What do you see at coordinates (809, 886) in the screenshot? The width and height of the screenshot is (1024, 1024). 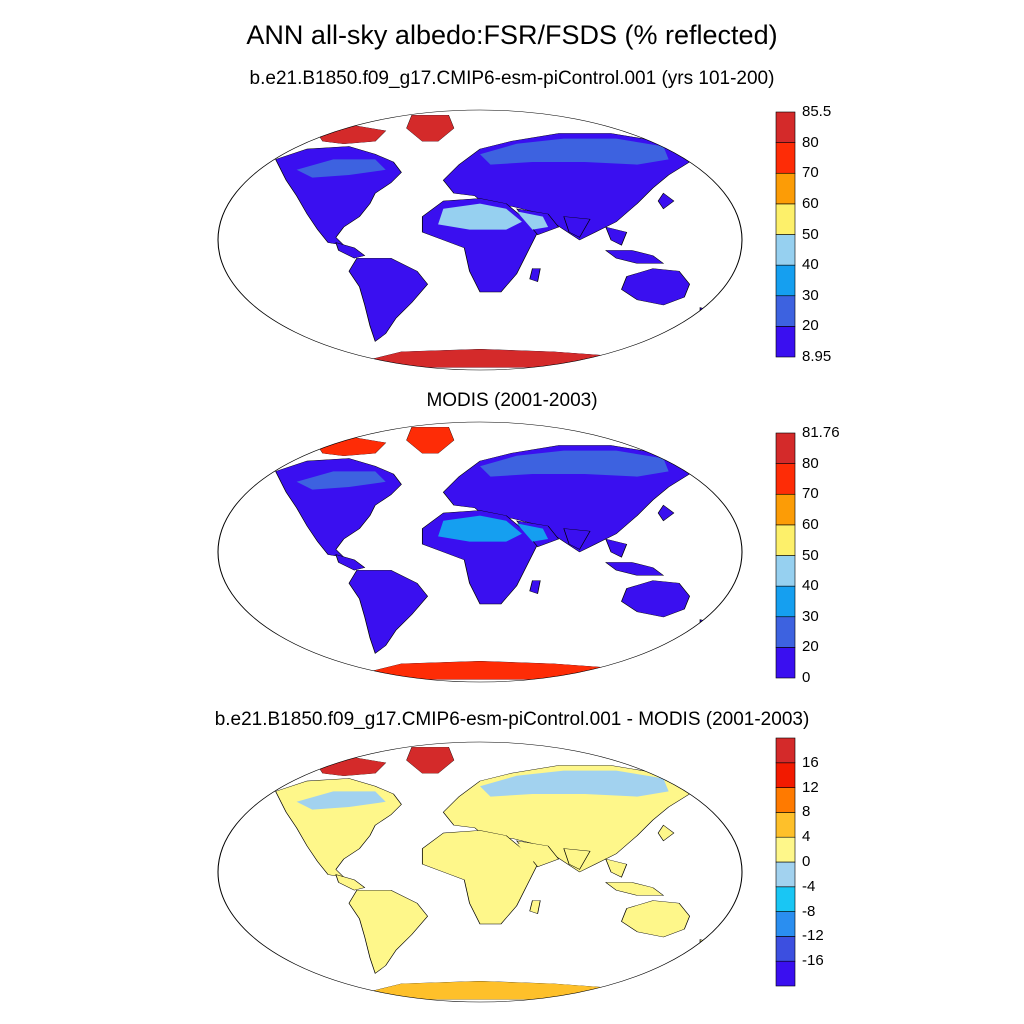 I see `colorbar-label: -4` at bounding box center [809, 886].